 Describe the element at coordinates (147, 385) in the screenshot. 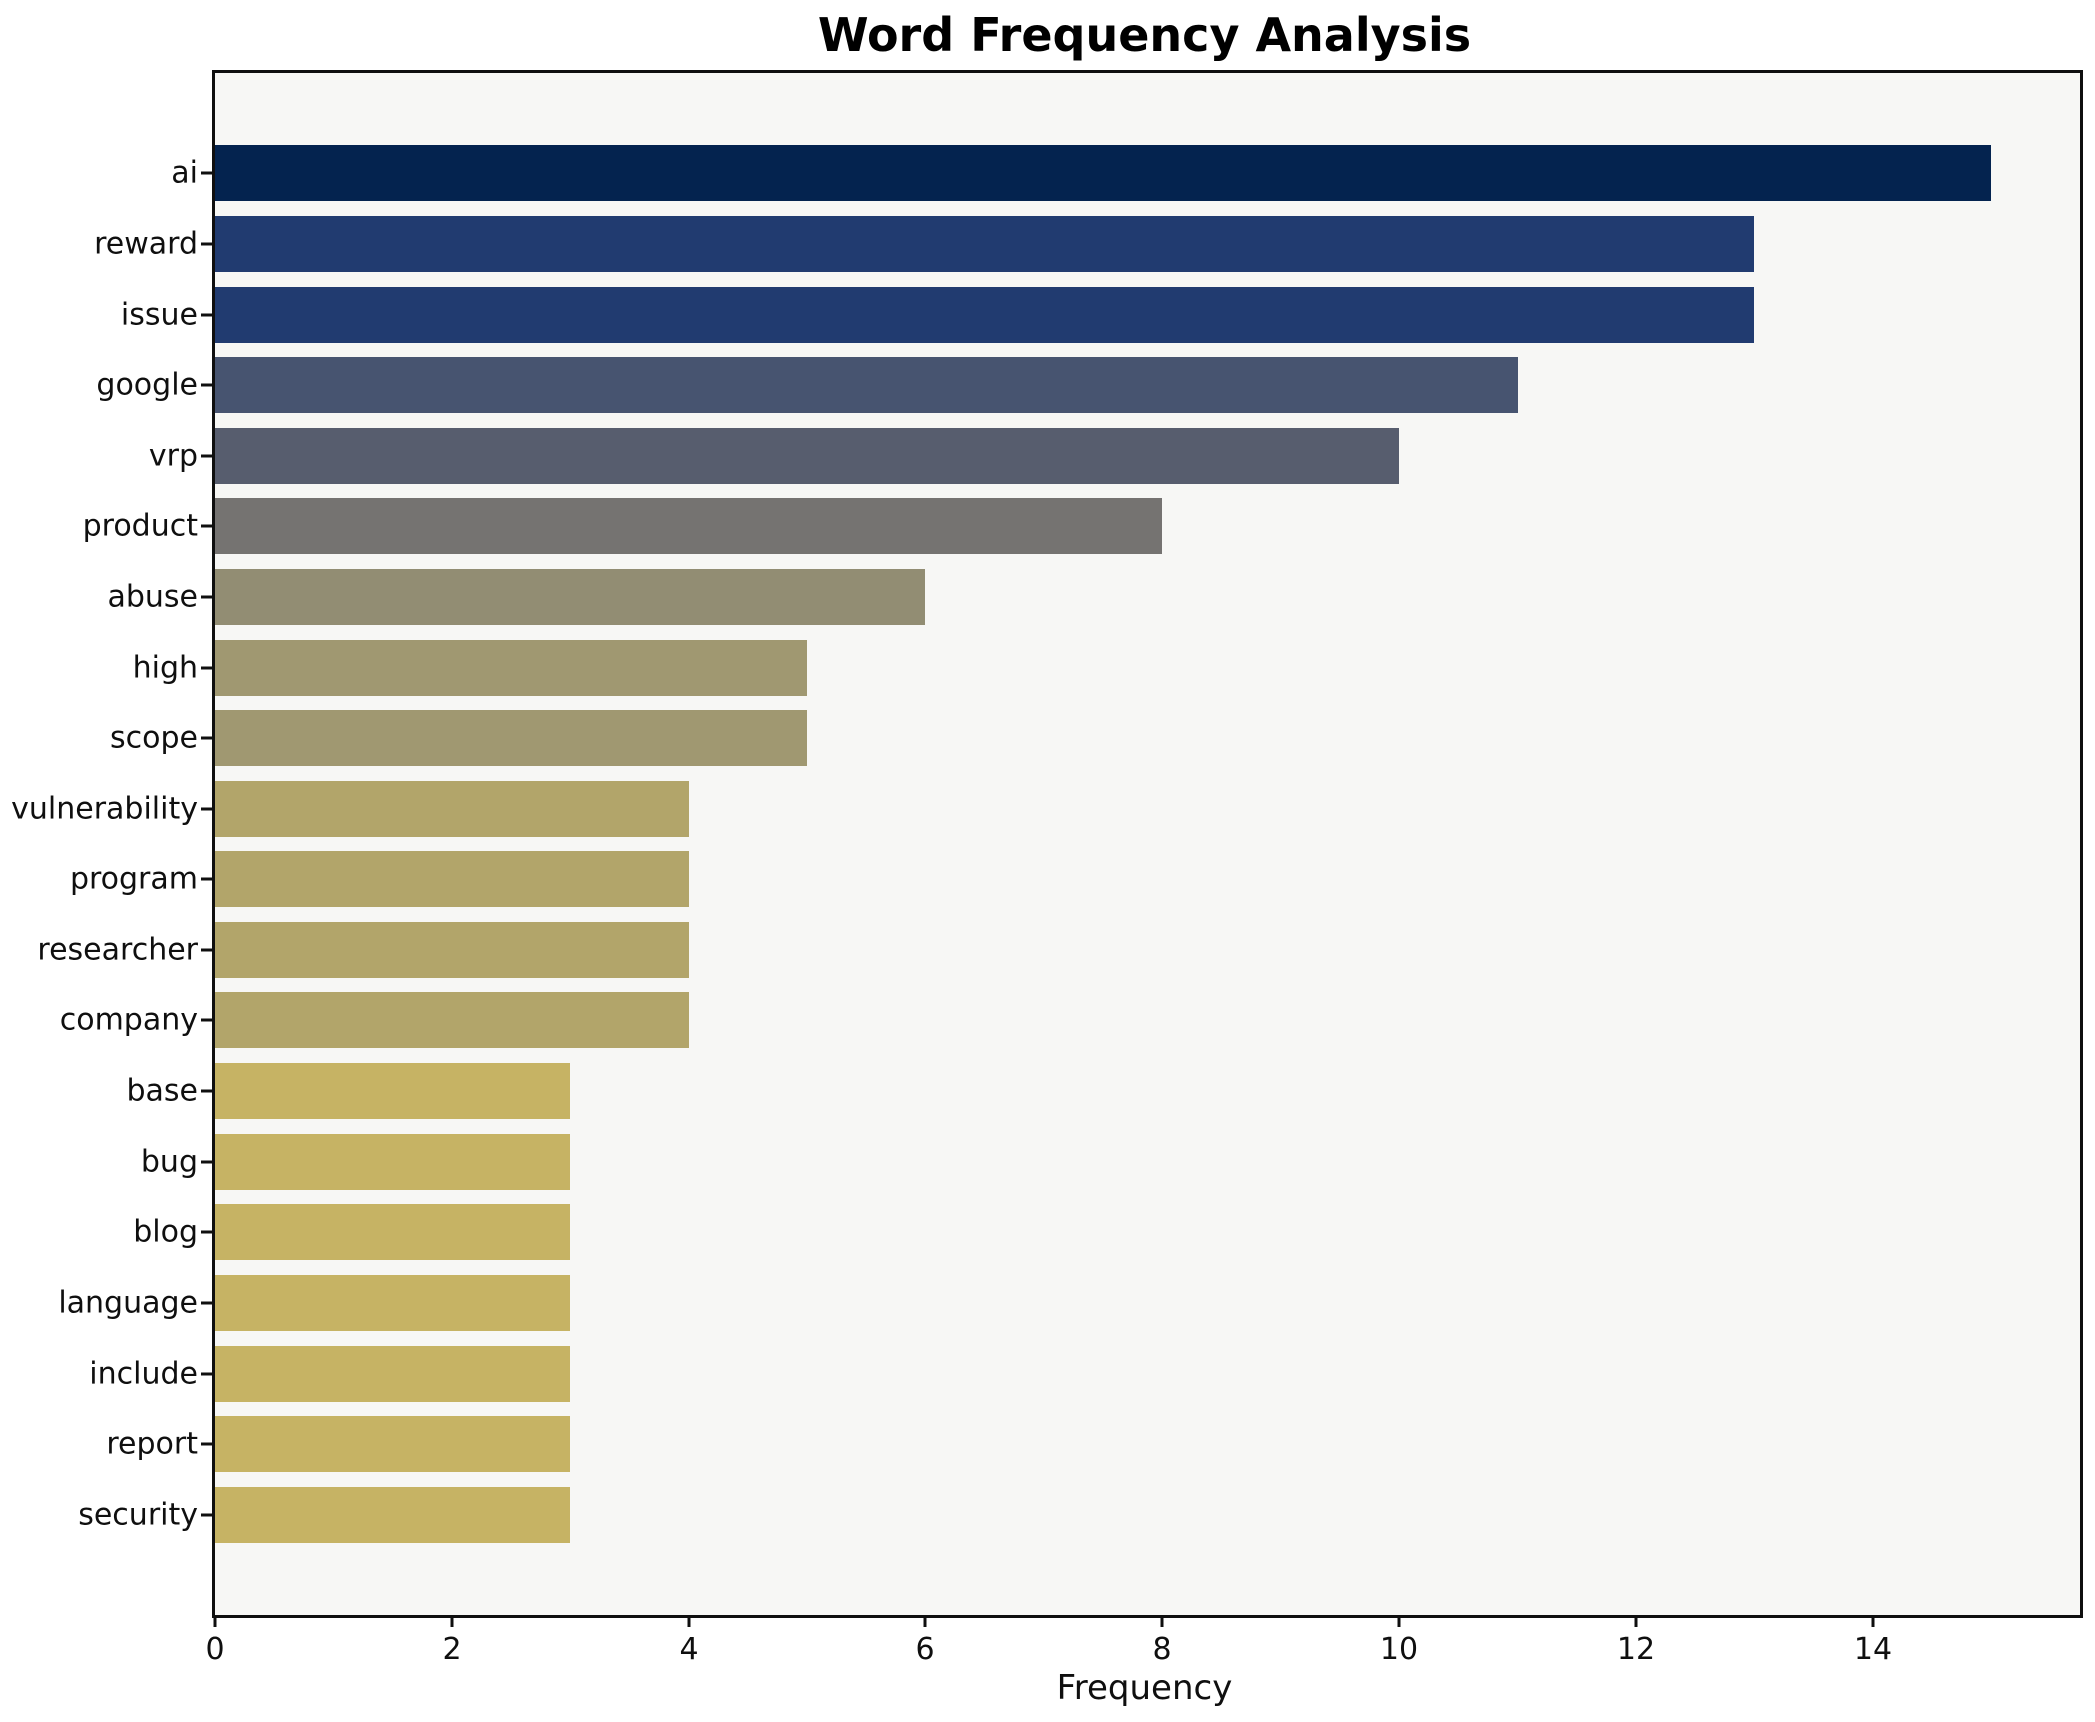

I see `y-tick-label-google: google` at that location.